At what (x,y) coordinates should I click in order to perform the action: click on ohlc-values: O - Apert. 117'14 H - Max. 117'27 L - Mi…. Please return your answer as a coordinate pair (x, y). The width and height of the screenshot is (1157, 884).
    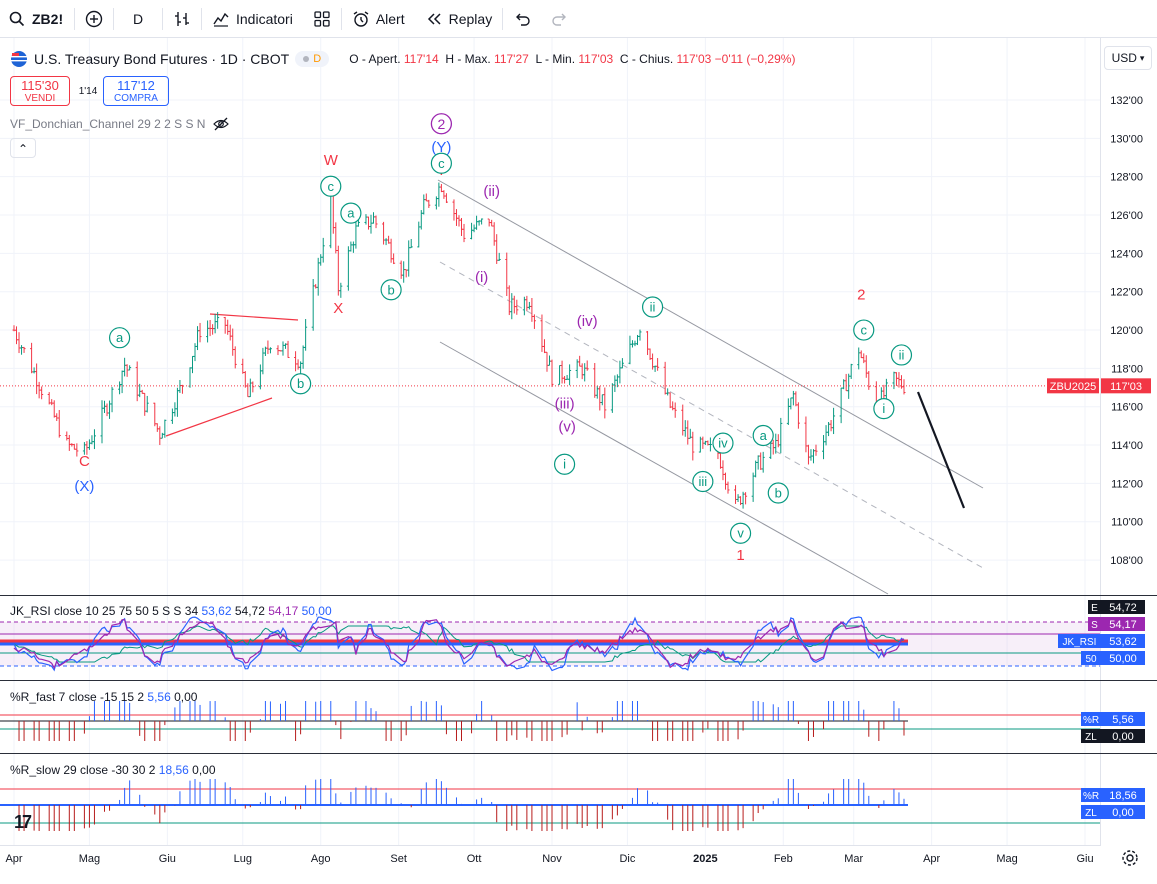
    Looking at the image, I should click on (572, 59).